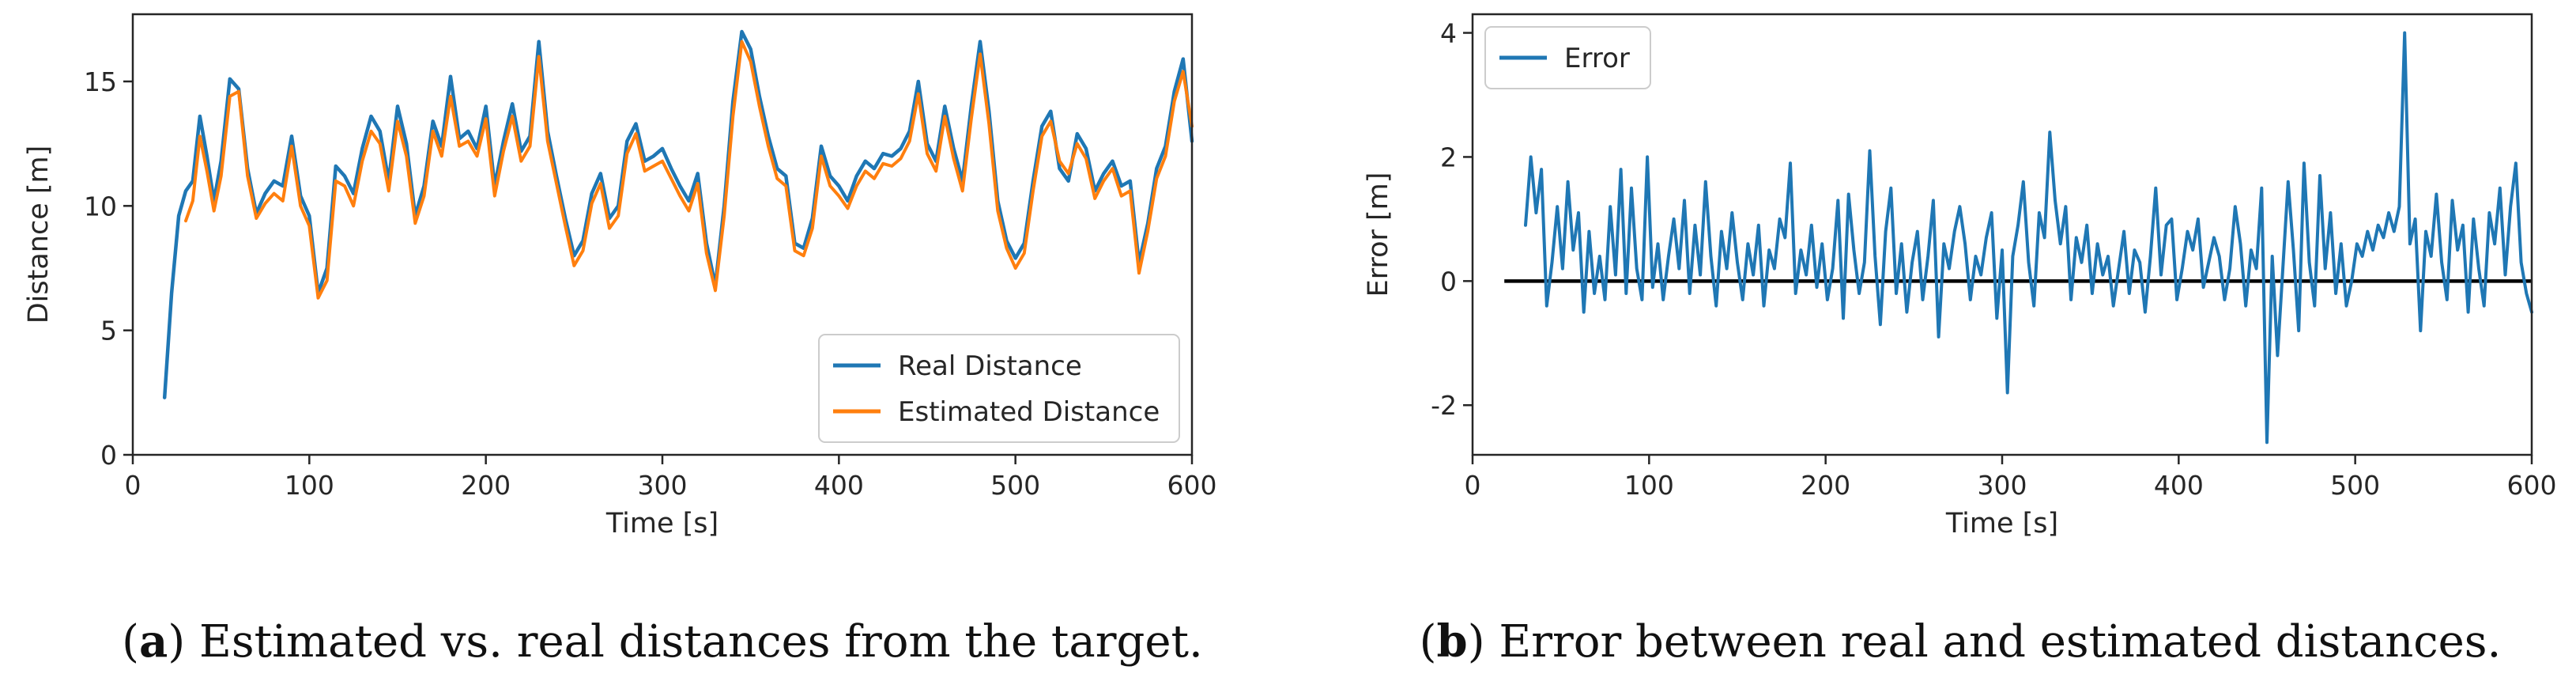  I want to click on distance-y-tick-label: 15, so click(100, 81).